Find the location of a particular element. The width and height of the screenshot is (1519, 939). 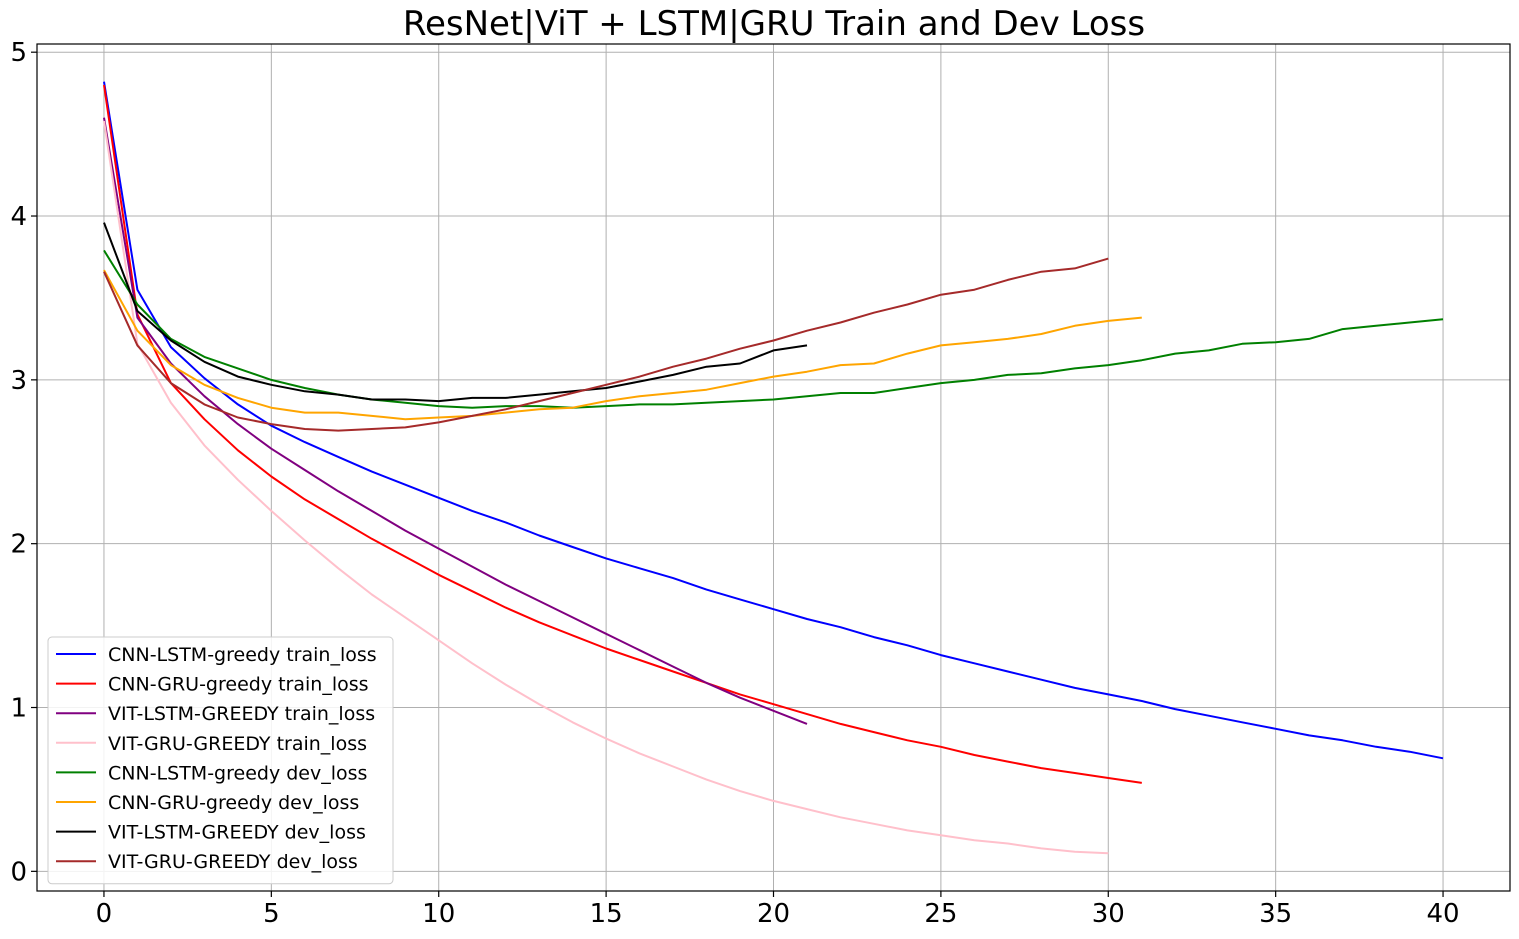

y-tick-label: 2 is located at coordinates (18, 545).